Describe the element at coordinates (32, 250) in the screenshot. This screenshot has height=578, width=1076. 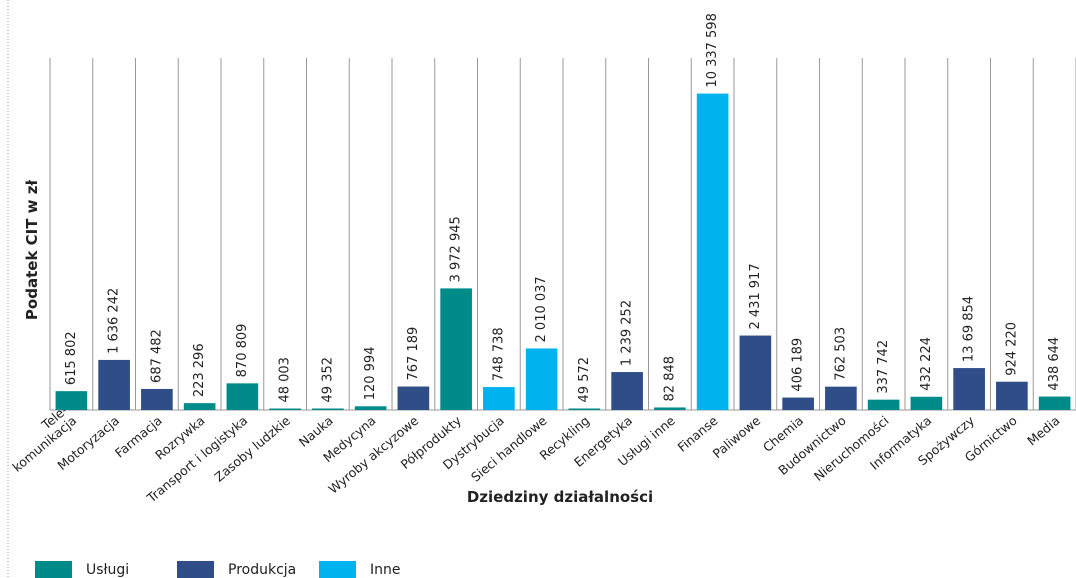
I see `y-axis-title: Podatek CIT w zł` at that location.